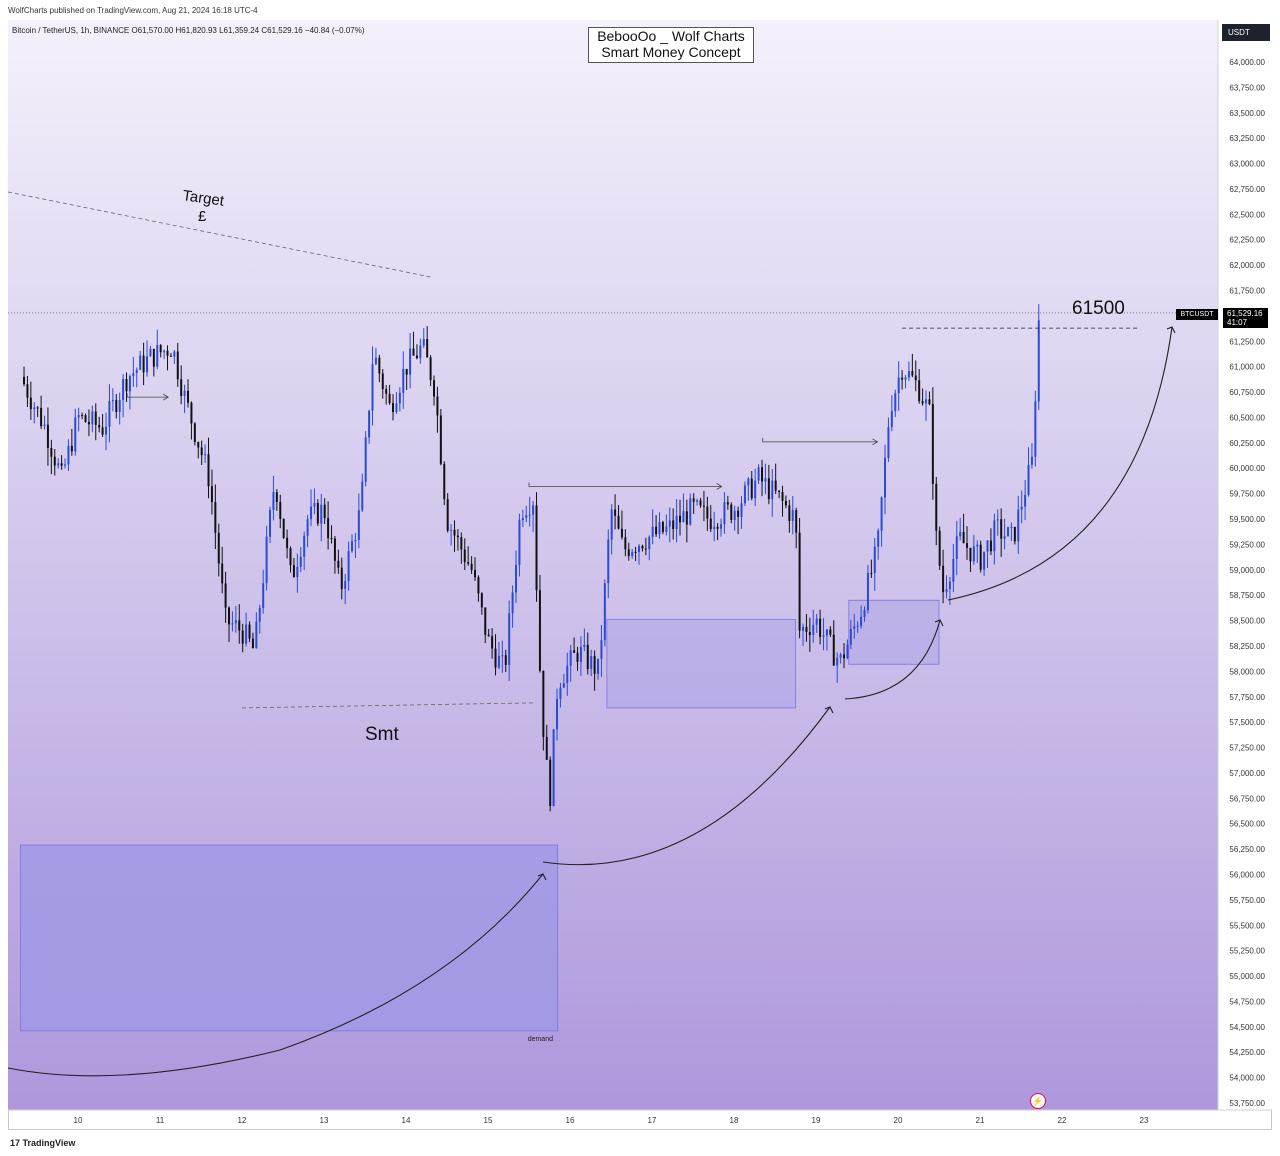  I want to click on x-tick-label: 19, so click(816, 1120).